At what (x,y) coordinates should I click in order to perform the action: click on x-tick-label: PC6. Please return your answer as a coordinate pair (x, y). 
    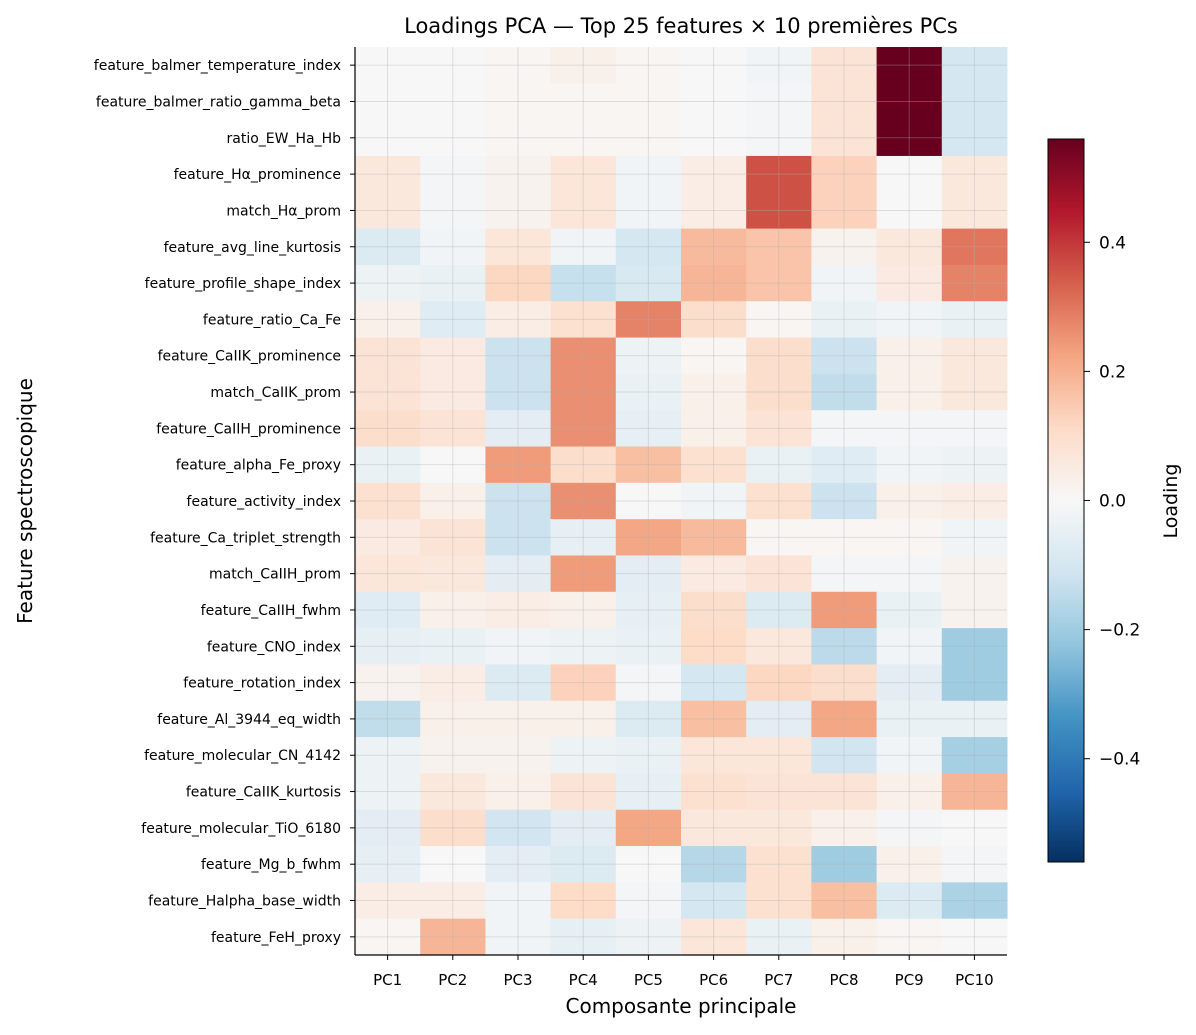
    Looking at the image, I should click on (713, 980).